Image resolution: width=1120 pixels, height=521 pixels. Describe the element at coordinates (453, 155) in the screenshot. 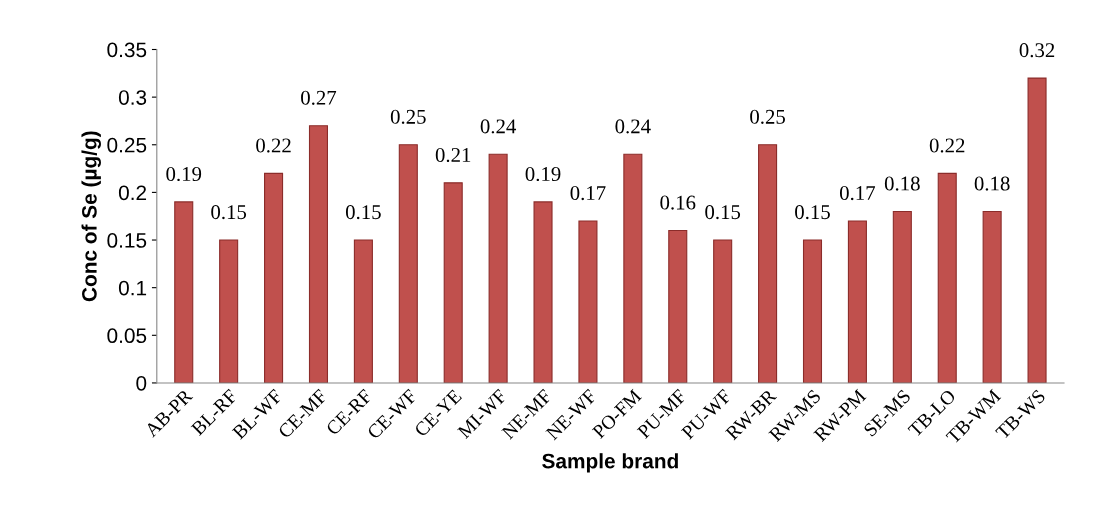

I see `data-label: 0.21` at that location.